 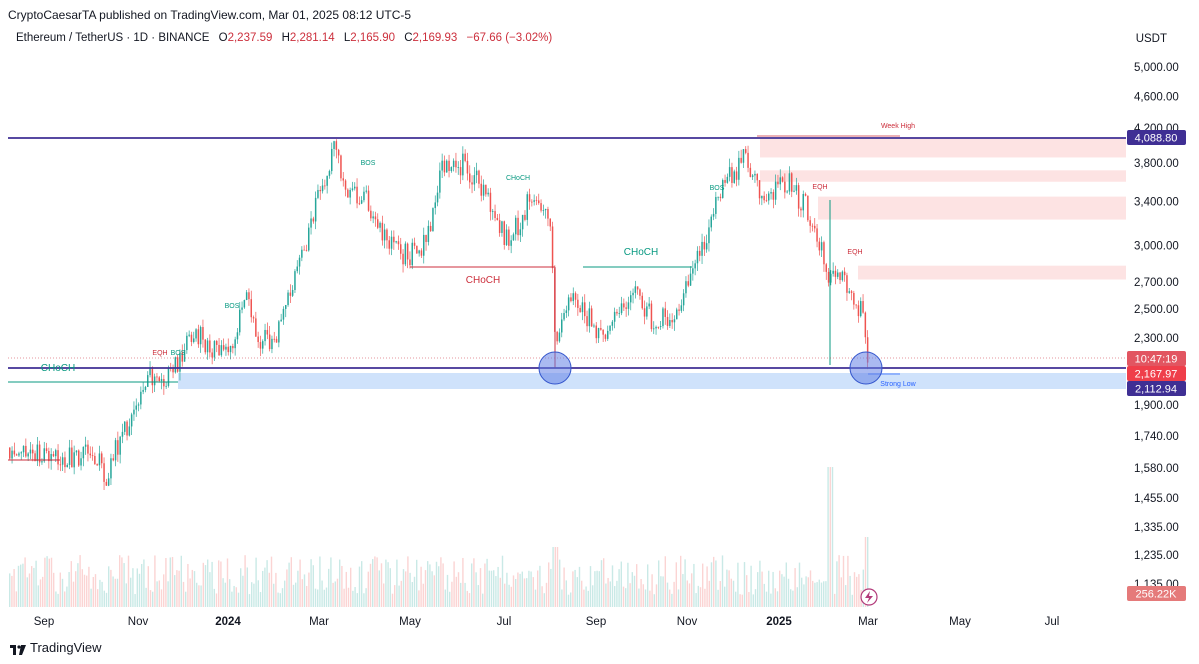 I want to click on symbol-name: Ethereum / TetherUS · 1D · BINANCE, so click(x=113, y=38).